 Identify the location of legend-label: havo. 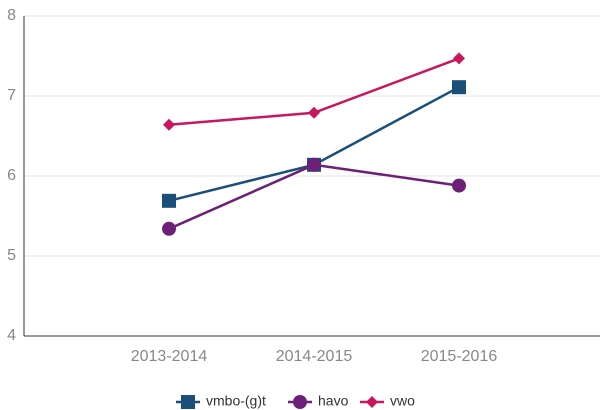
(333, 401).